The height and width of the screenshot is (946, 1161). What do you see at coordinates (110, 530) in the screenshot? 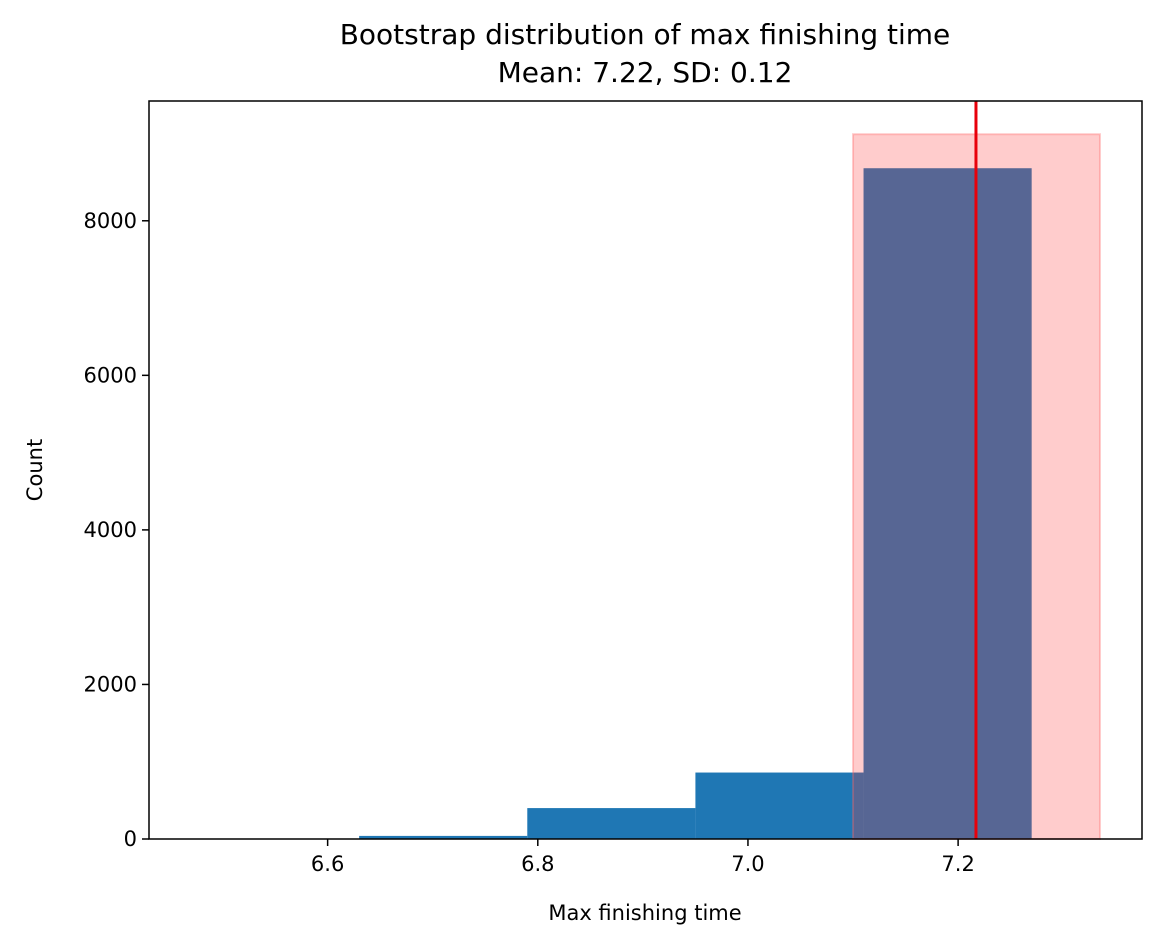
I see `y-tick-label-2: 4000` at bounding box center [110, 530].